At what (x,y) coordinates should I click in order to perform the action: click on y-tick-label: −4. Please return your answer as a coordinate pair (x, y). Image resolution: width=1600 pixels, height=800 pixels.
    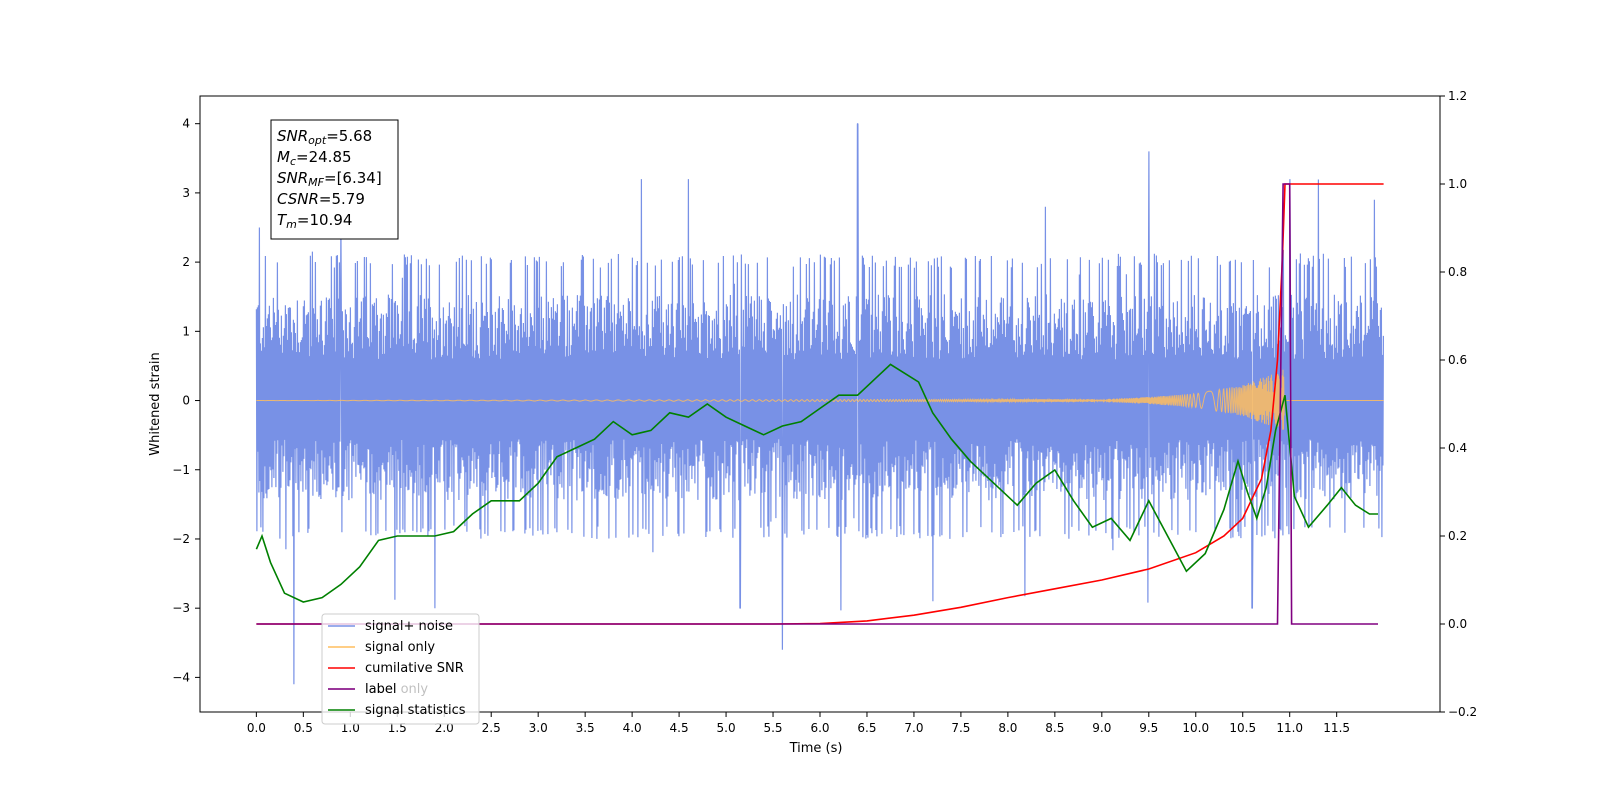
    Looking at the image, I should click on (181, 677).